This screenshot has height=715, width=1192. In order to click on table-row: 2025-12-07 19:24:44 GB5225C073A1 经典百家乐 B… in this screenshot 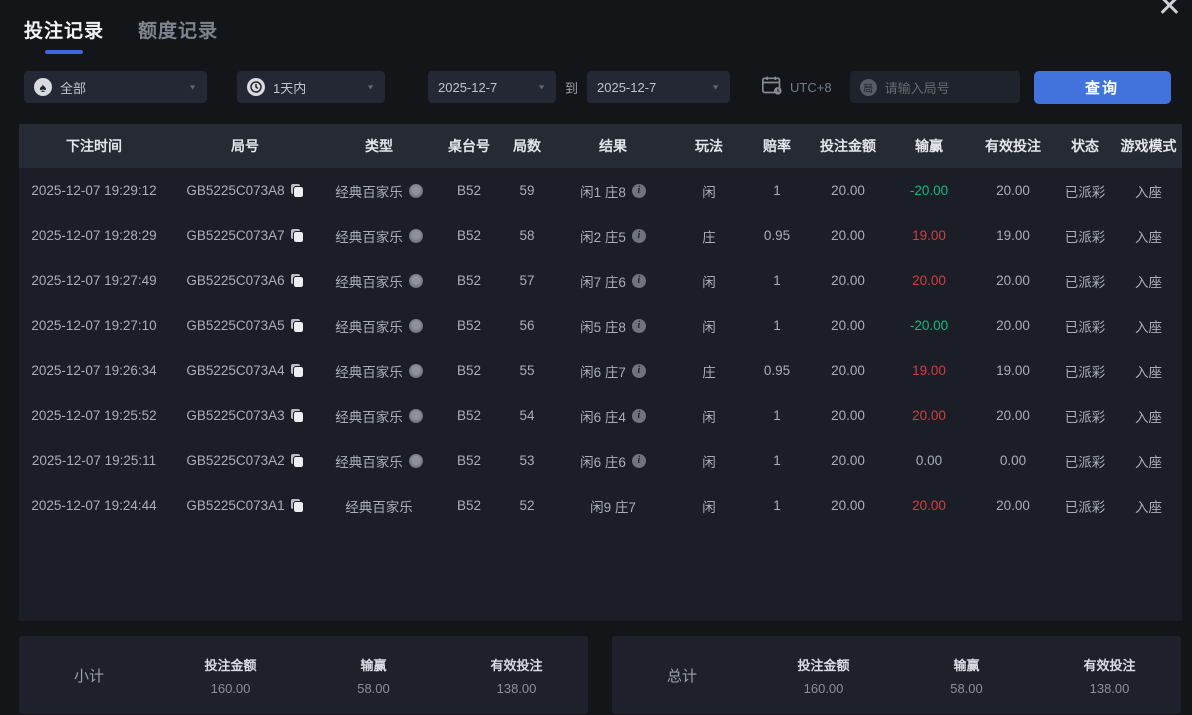, I will do `click(600, 505)`.